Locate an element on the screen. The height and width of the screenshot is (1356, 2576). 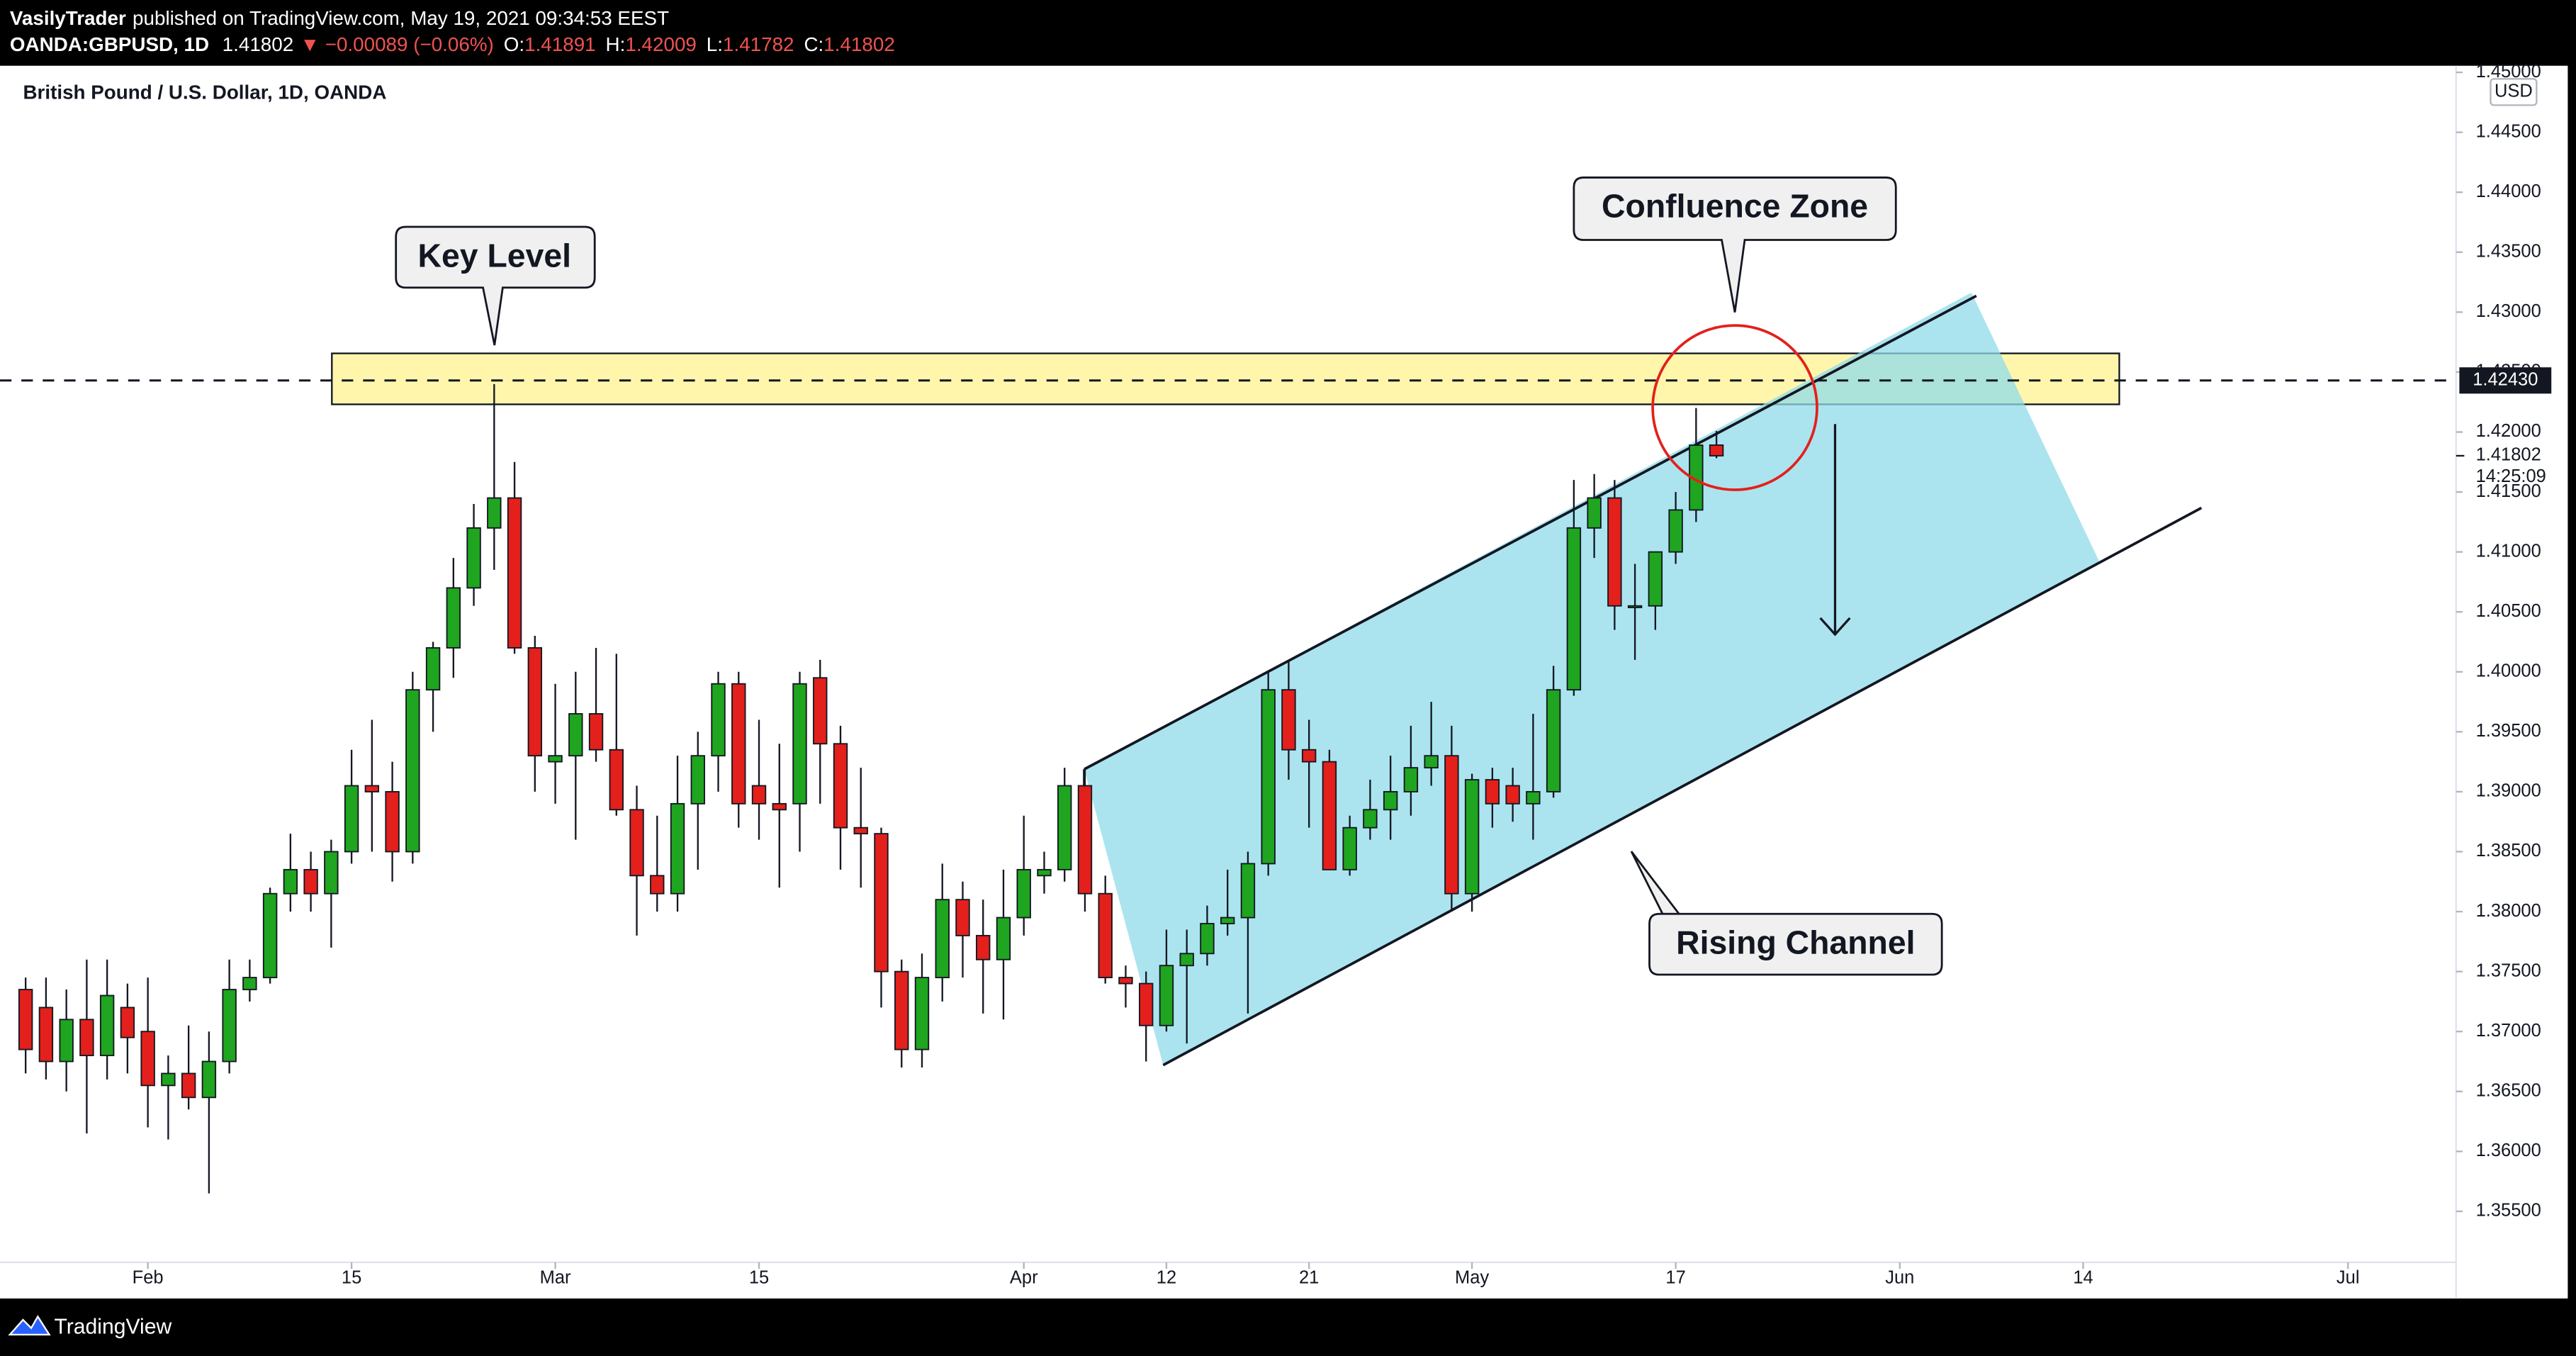
key-level-tag is located at coordinates (2505, 380).